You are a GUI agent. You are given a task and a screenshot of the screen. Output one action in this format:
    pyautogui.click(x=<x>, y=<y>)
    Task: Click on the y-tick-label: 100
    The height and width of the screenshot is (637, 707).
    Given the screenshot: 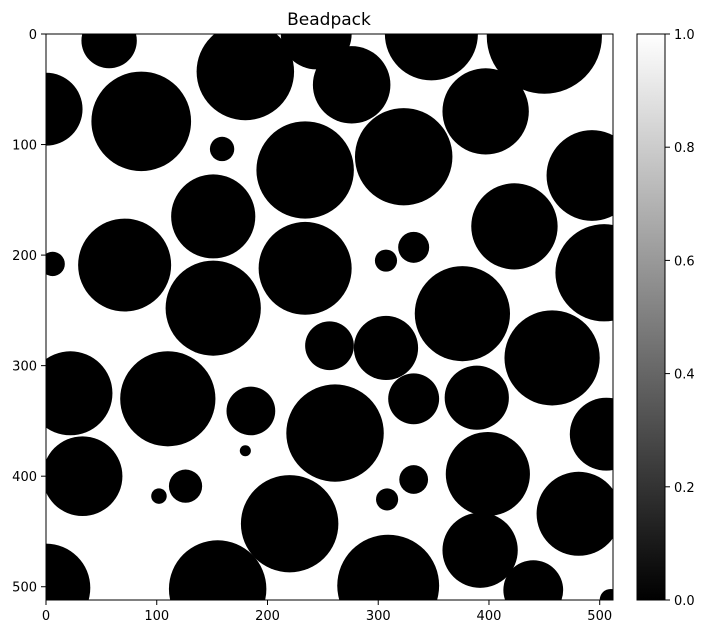 What is the action you would take?
    pyautogui.click(x=24, y=146)
    